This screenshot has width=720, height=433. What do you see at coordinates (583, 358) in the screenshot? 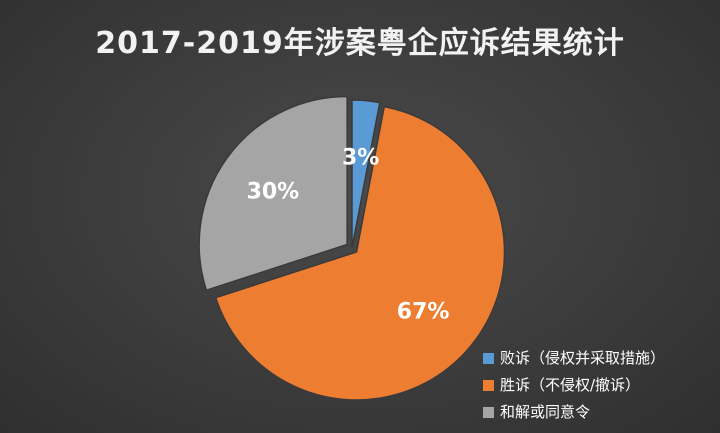
I see `legend-label-loss: 败诉（侵权并采取措施）` at bounding box center [583, 358].